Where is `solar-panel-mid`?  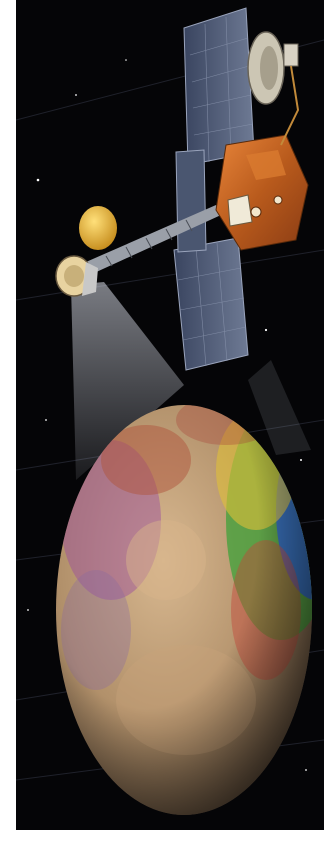 solar-panel-mid is located at coordinates (191, 201).